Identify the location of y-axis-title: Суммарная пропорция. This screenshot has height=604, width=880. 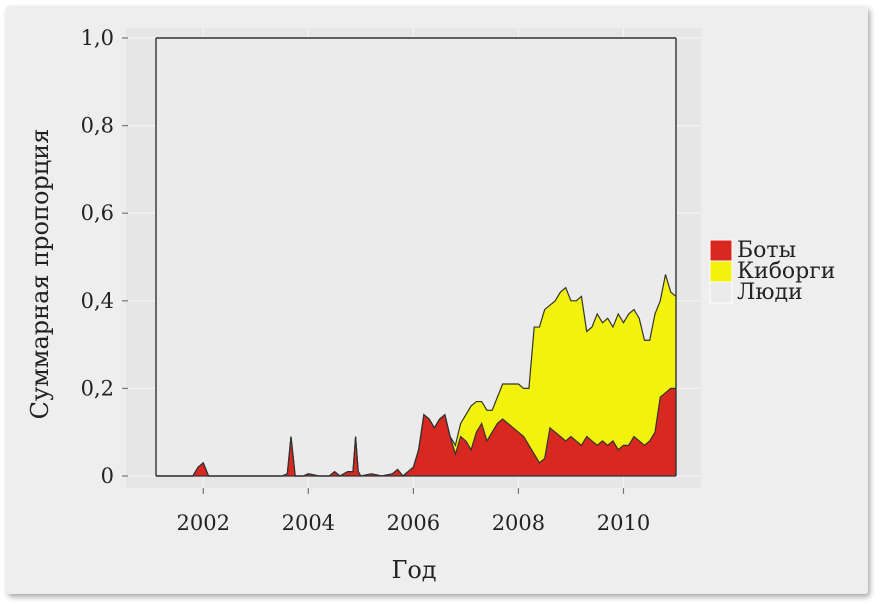
(40, 274).